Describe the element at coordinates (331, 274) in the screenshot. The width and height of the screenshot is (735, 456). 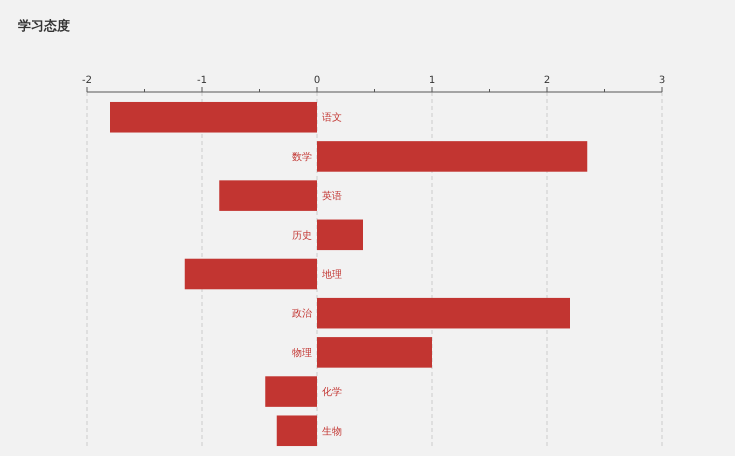
I see `y-tick-label: 地理` at that location.